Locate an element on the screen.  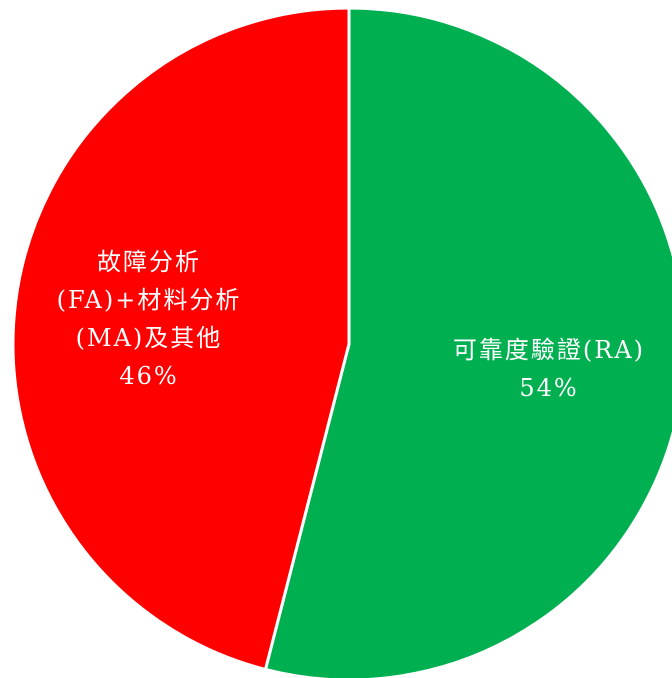
label-box: 可靠度驗證(RA) 54% is located at coordinates (549, 369).